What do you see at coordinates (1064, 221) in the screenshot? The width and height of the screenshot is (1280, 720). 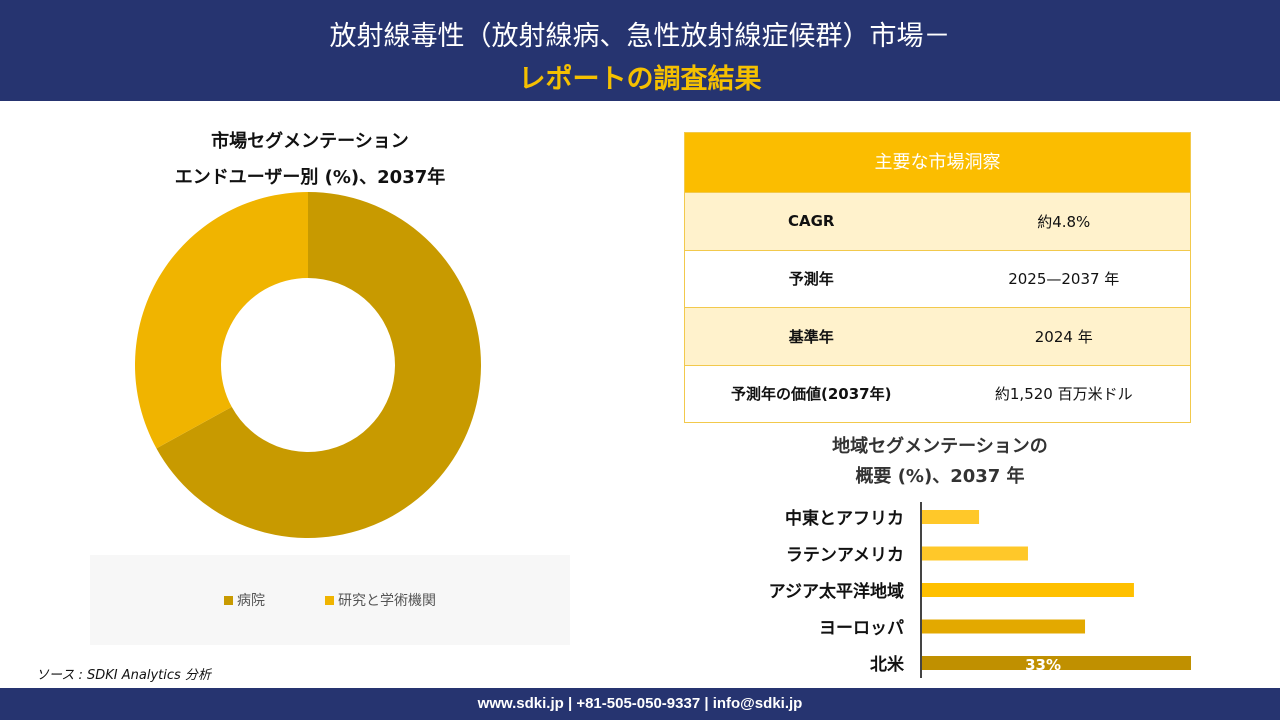 I see `row-value: 約4.8%` at bounding box center [1064, 221].